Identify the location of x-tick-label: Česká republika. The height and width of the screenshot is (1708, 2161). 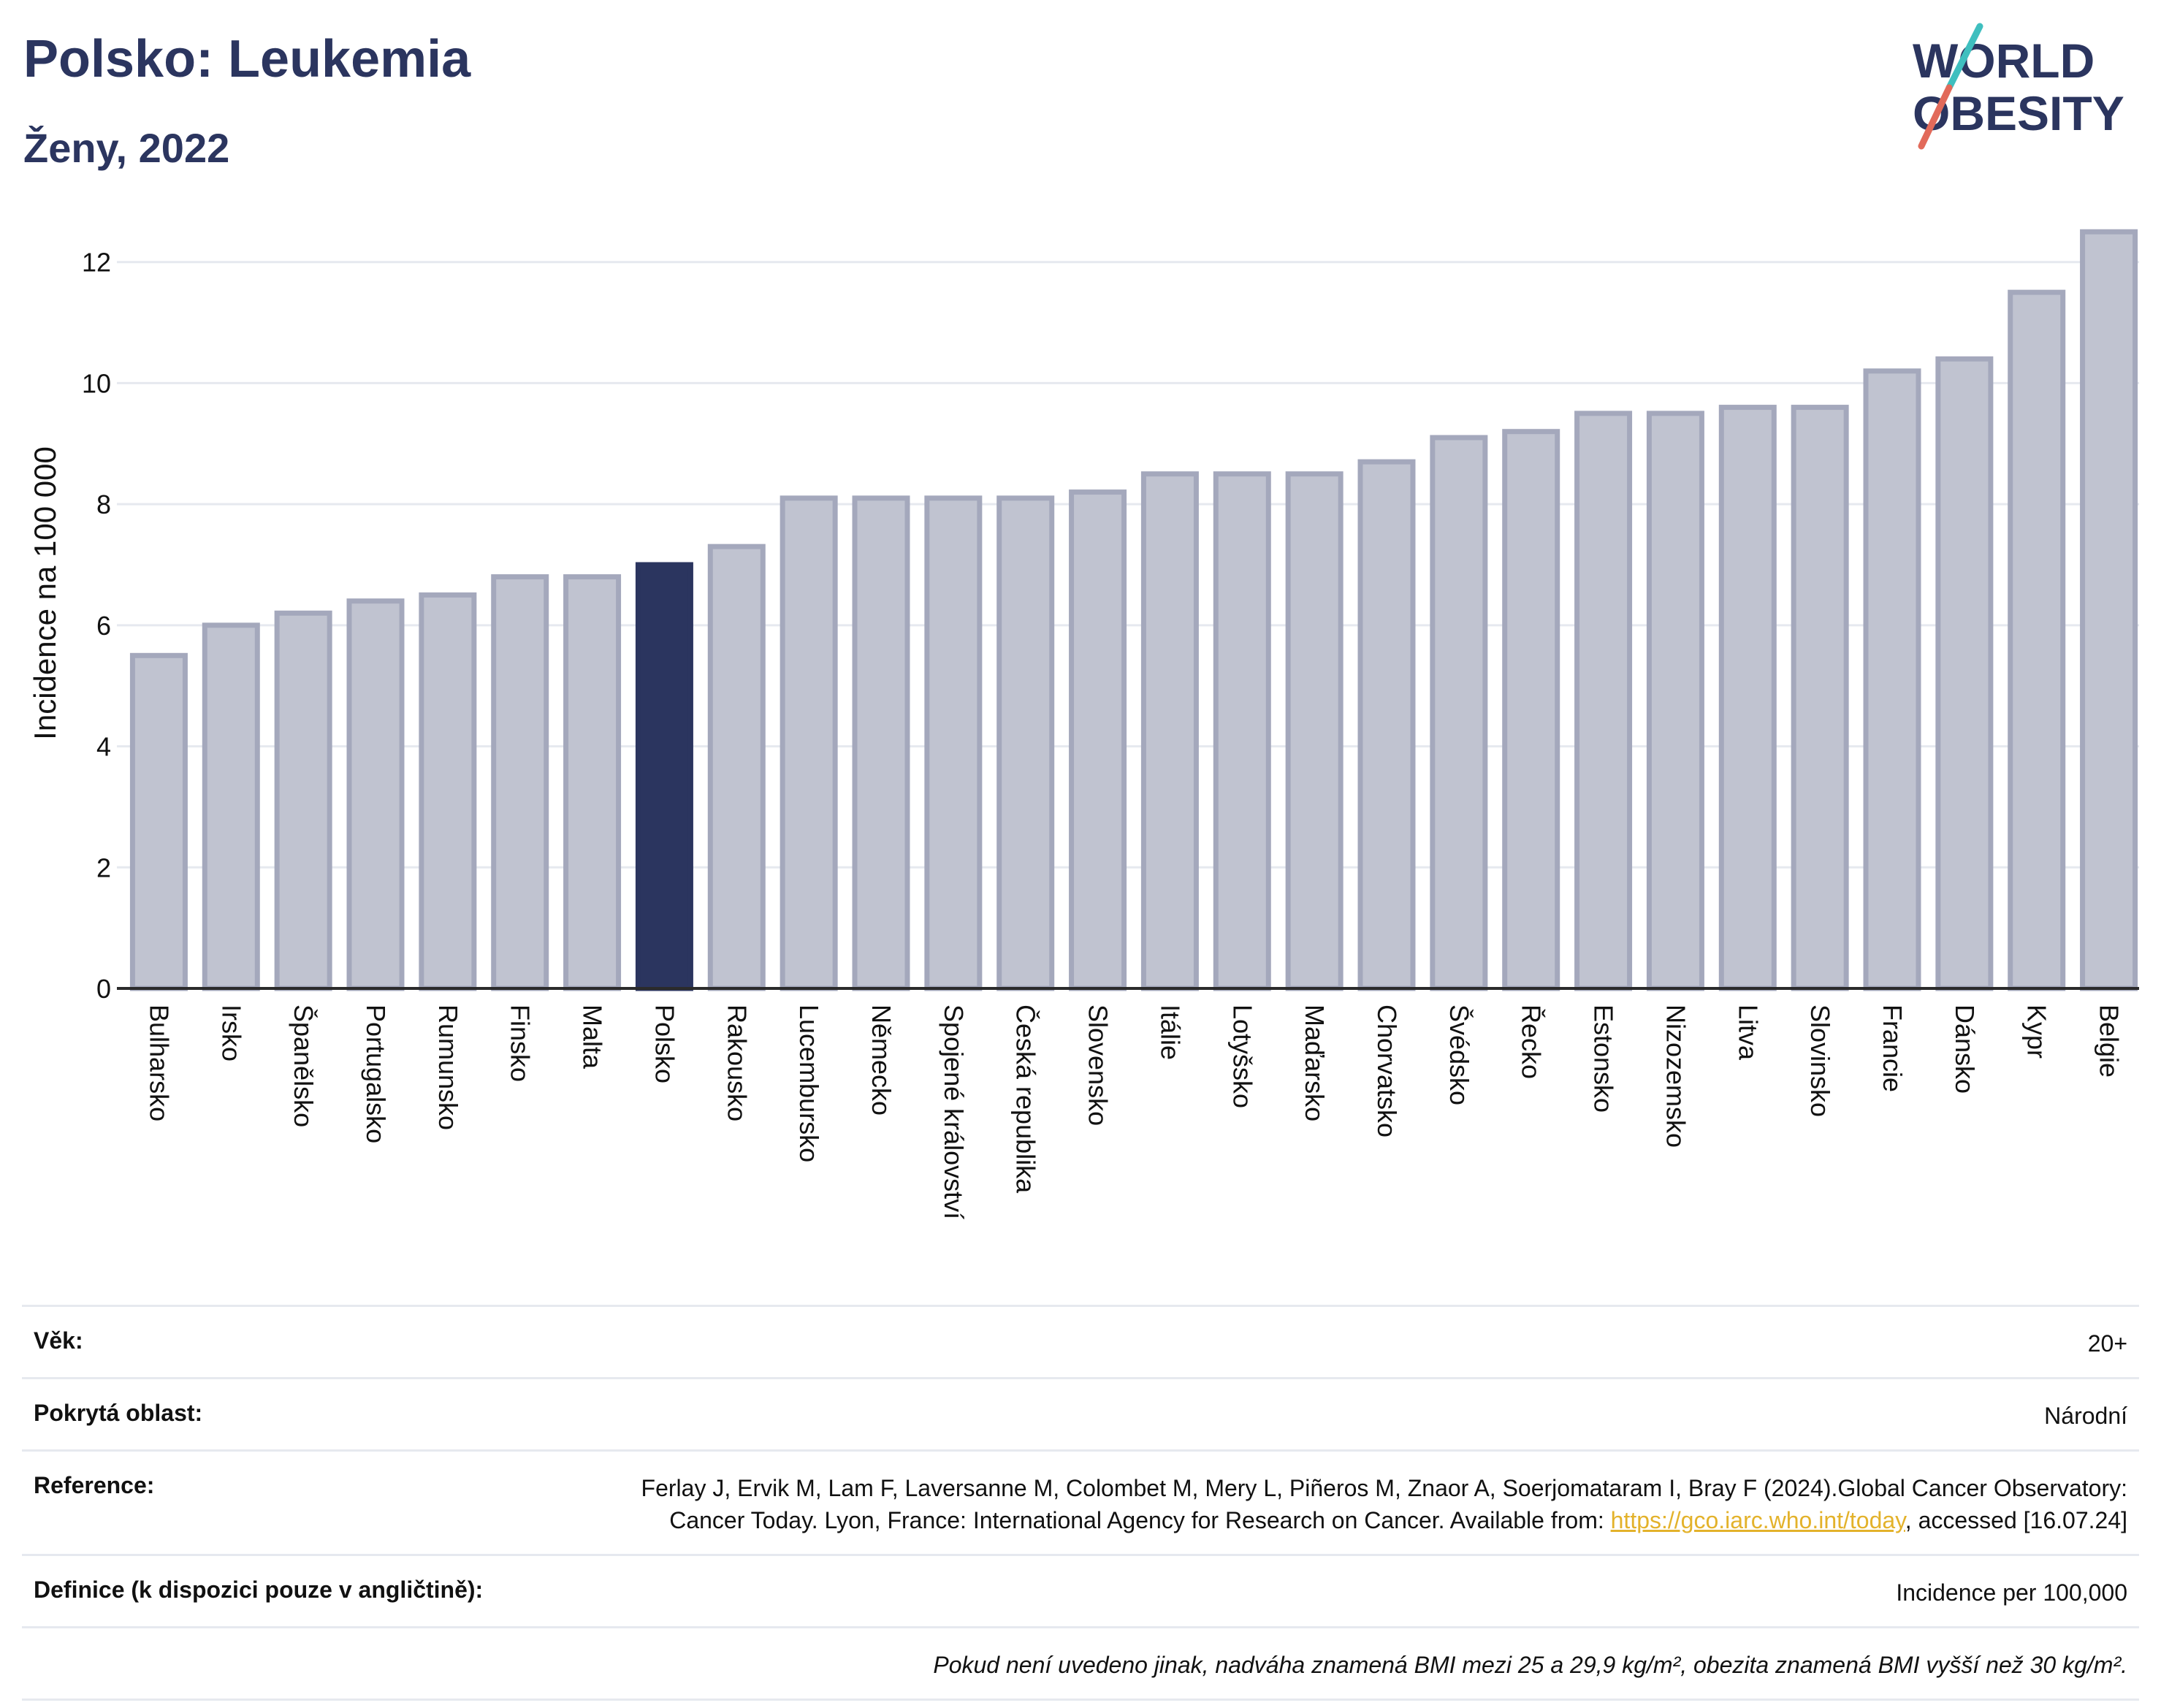
(1026, 1099).